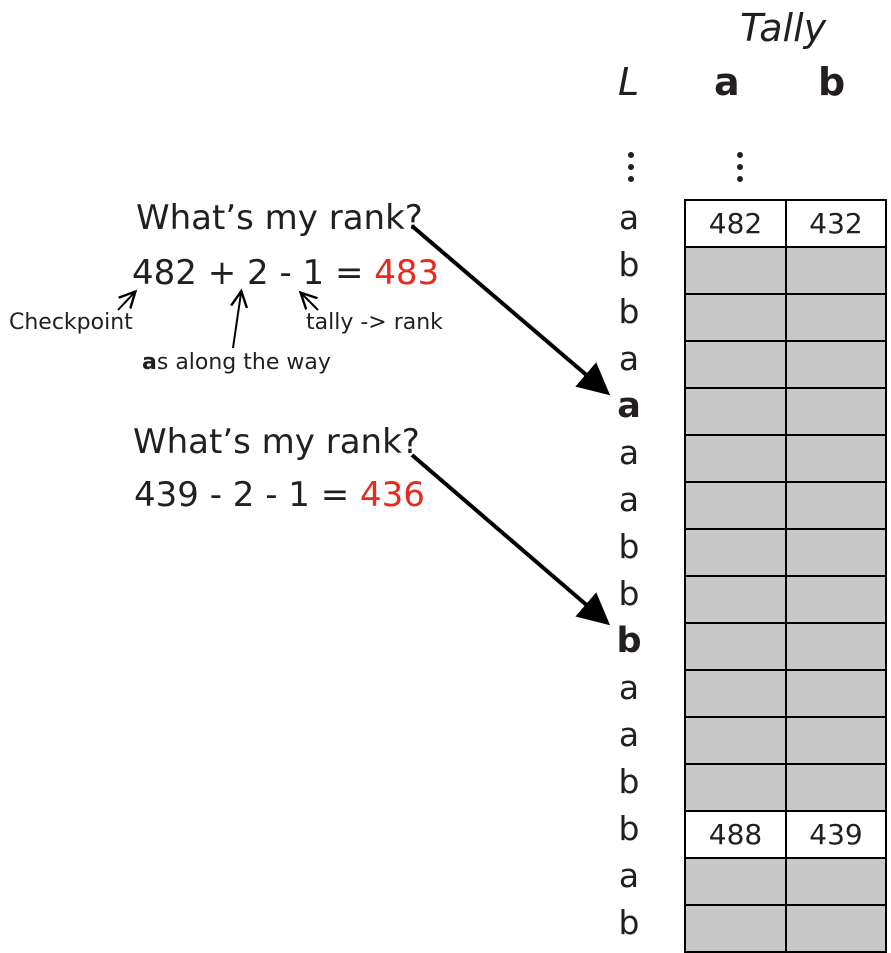 The height and width of the screenshot is (953, 891). I want to click on arrow-checkpoint, so click(125, 302).